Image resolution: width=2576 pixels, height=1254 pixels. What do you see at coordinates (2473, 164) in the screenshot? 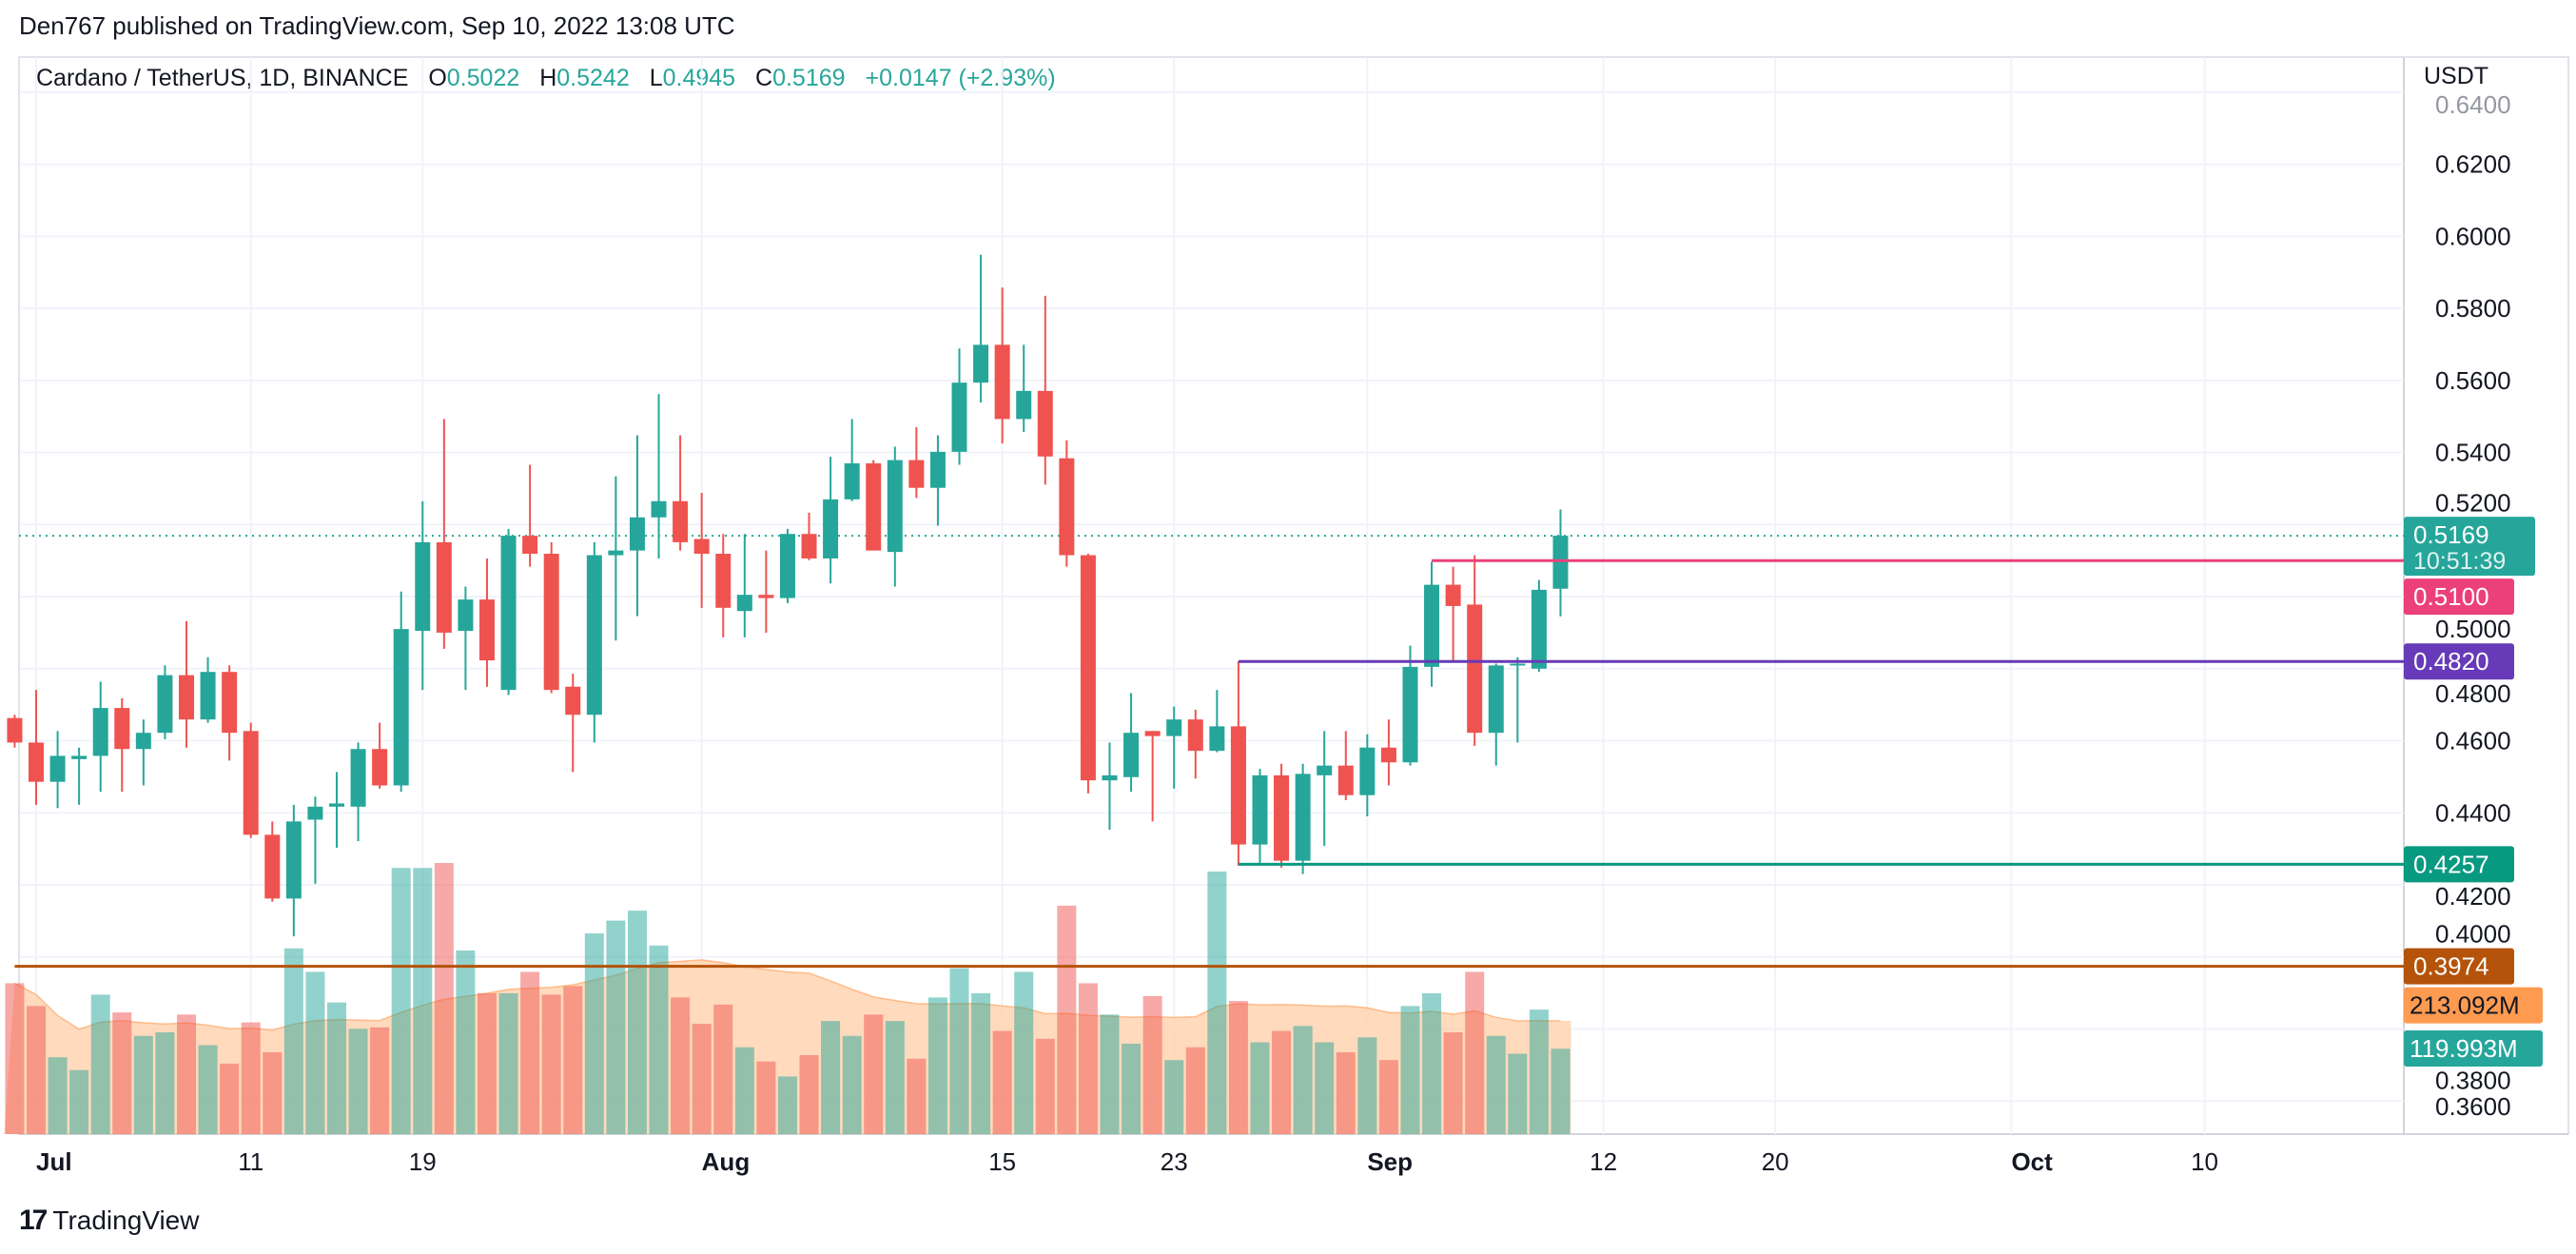
I see `y-tick-label: 0.6200` at bounding box center [2473, 164].